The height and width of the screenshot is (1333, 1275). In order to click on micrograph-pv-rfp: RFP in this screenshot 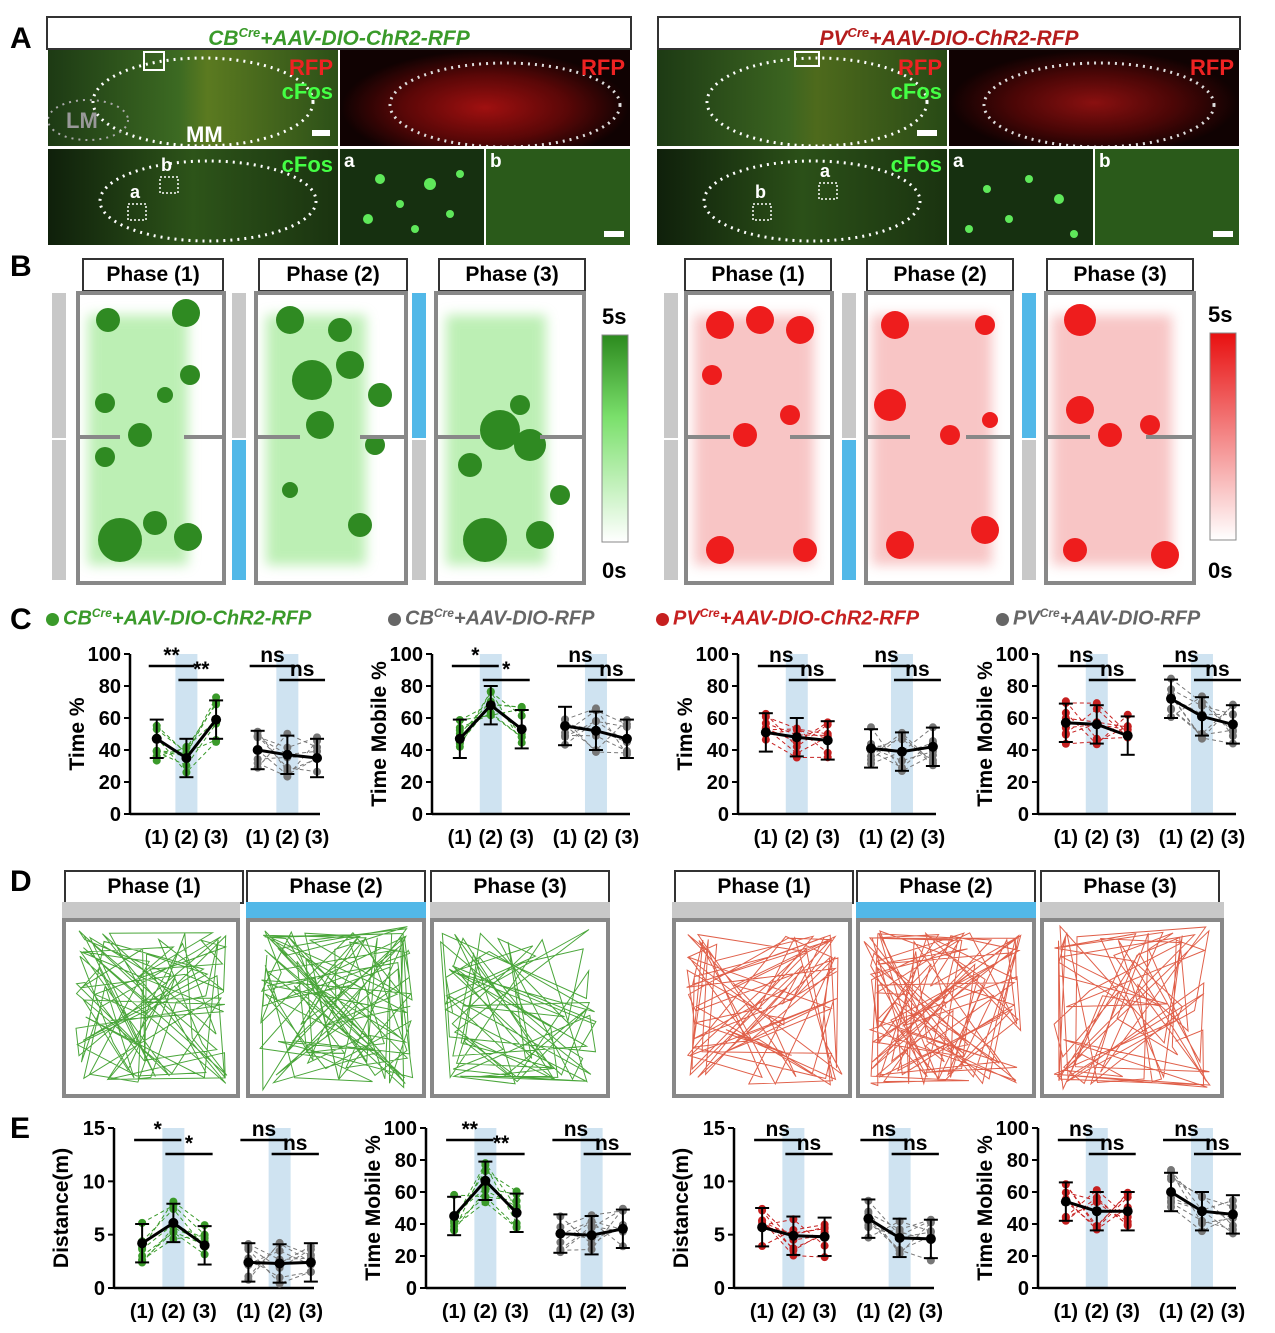, I will do `click(1094, 98)`.